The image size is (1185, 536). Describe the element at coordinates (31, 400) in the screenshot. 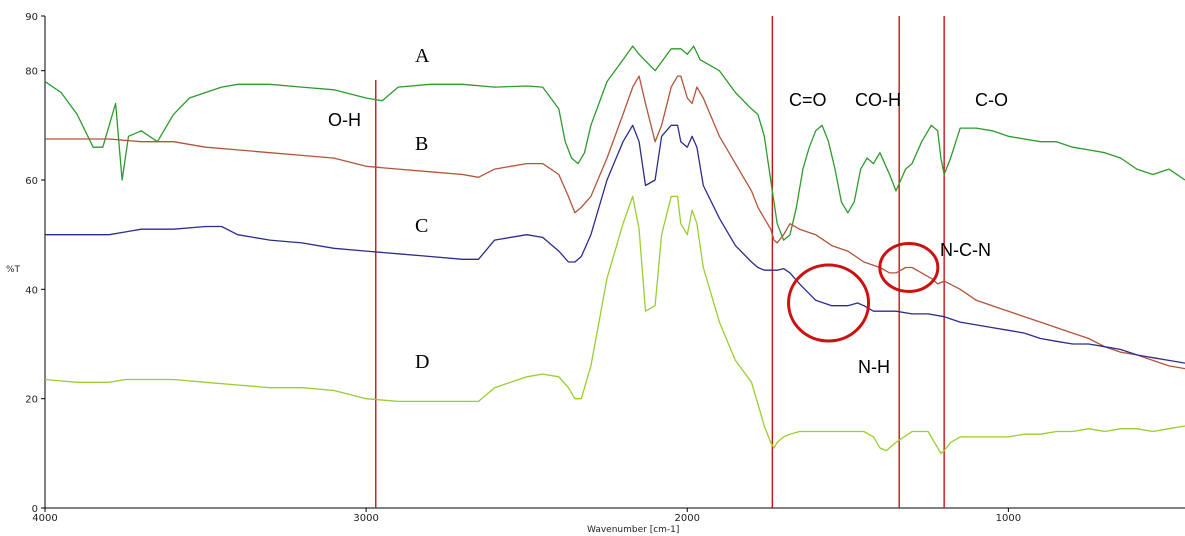

I see `y-tick-label: 20` at that location.